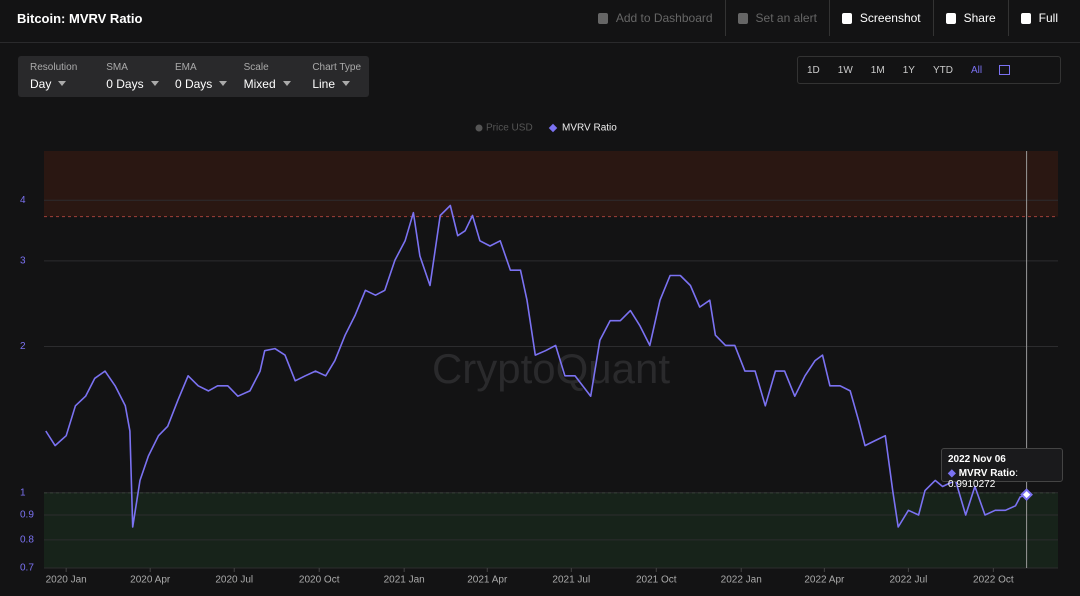  Describe the element at coordinates (589, 128) in the screenshot. I see `legend-label: MVRV Ratio` at that location.